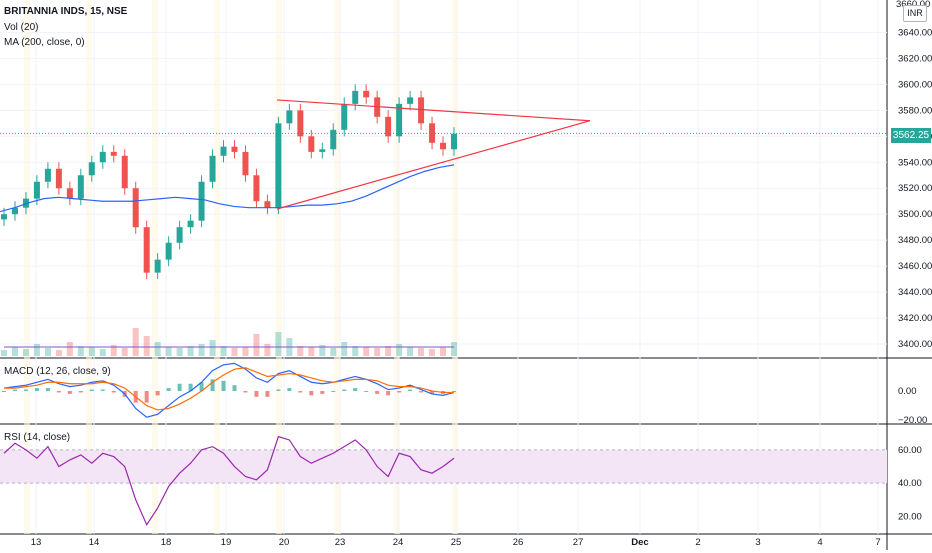 This screenshot has height=553, width=932. What do you see at coordinates (44, 42) in the screenshot?
I see `ma-legend: MA (200, close, 0)` at bounding box center [44, 42].